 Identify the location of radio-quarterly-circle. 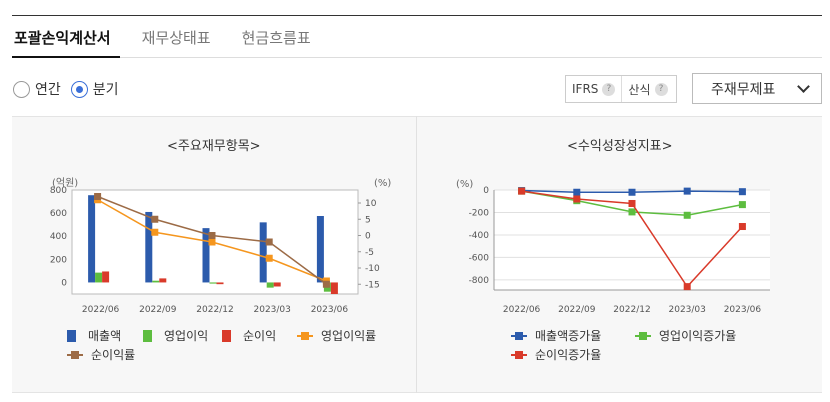
(79, 89).